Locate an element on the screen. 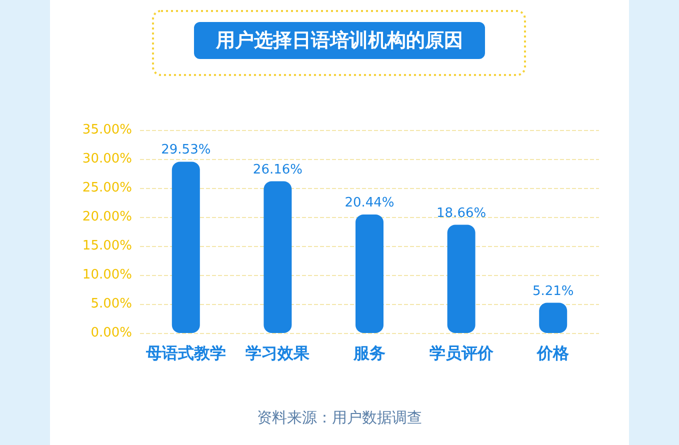 This screenshot has width=679, height=445. x-tick-label: 价格 is located at coordinates (553, 353).